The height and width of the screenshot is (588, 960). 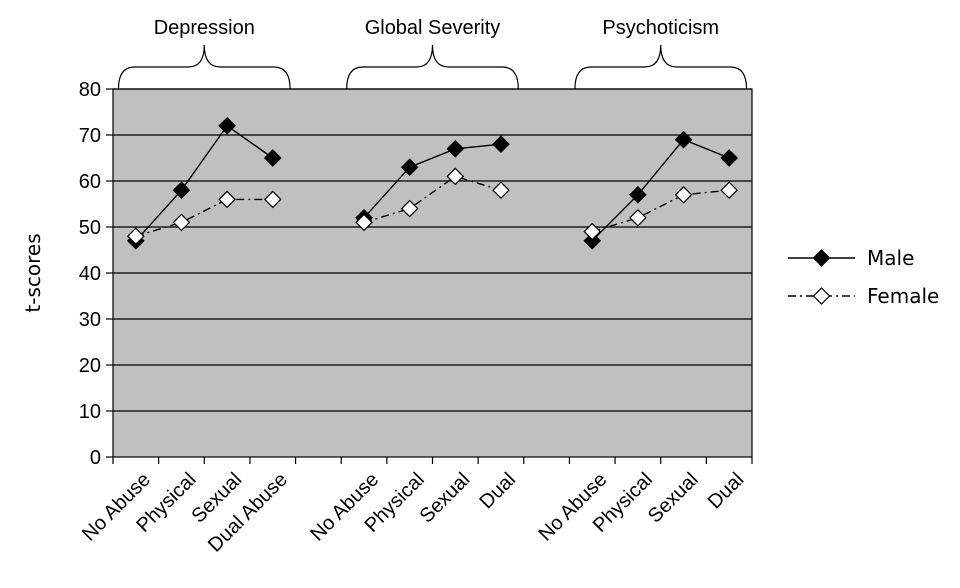 I want to click on y-tick-label: 80, so click(x=90, y=90).